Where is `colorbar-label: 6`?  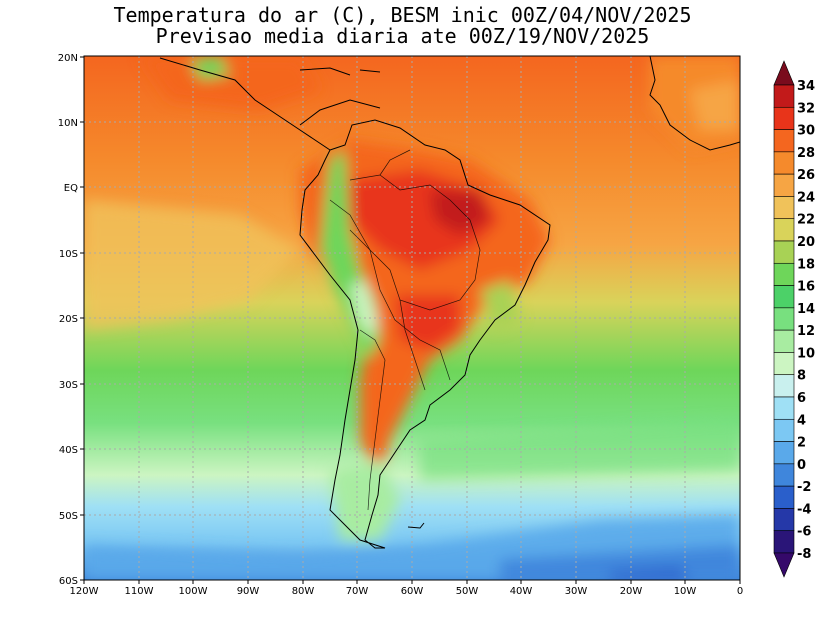 colorbar-label: 6 is located at coordinates (801, 398).